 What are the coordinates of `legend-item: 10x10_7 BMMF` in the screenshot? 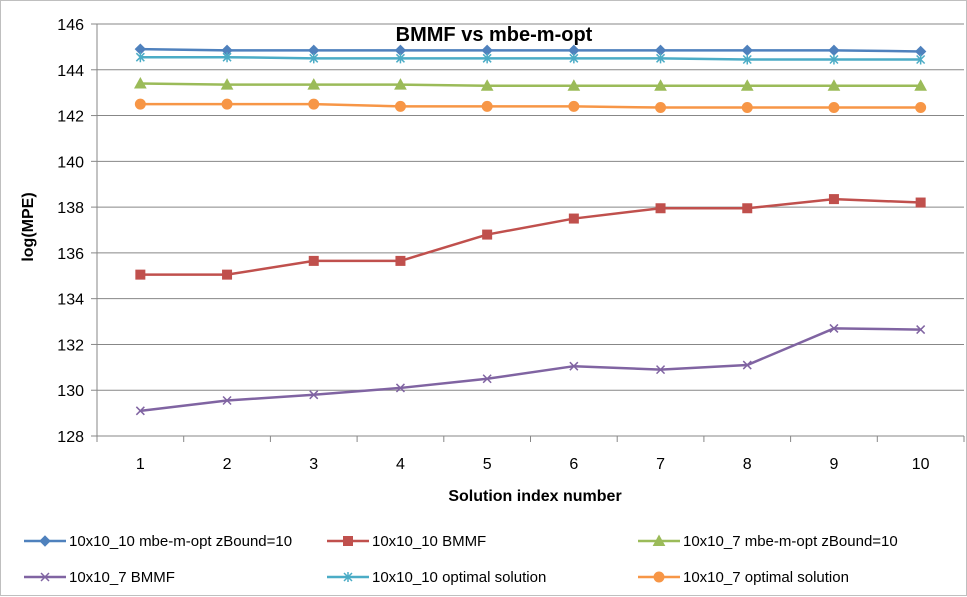 It's located at (99, 577).